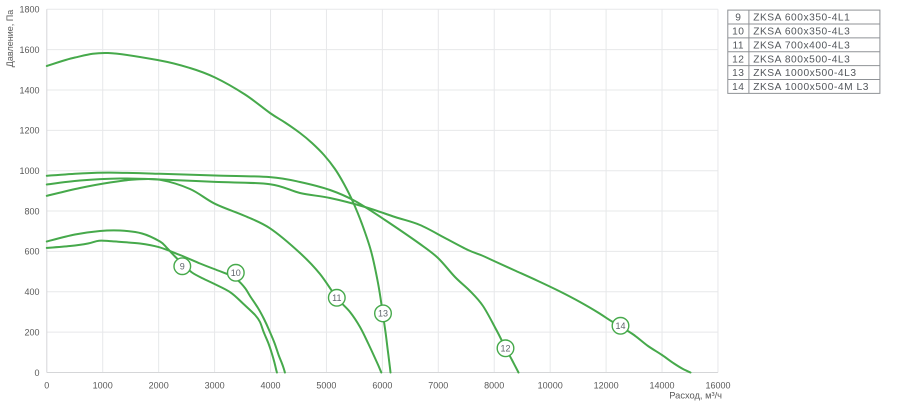 This screenshot has height=411, width=900. Describe the element at coordinates (29, 90) in the screenshot. I see `svg-text: 1400` at that location.